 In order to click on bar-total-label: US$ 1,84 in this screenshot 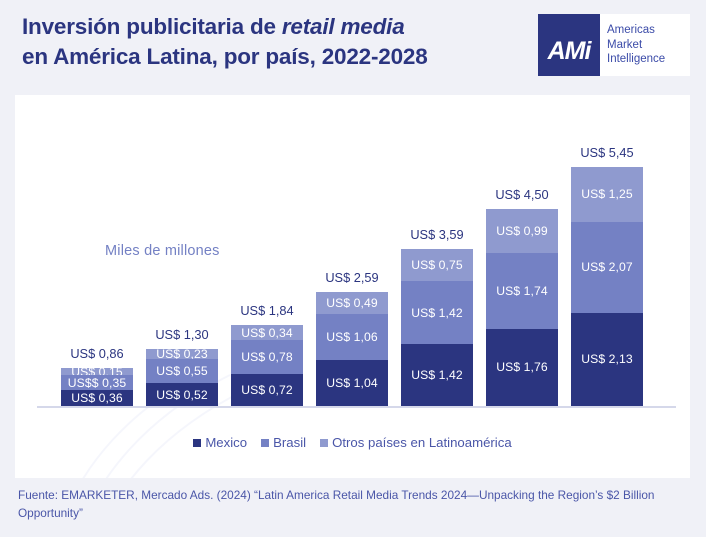, I will do `click(267, 311)`.